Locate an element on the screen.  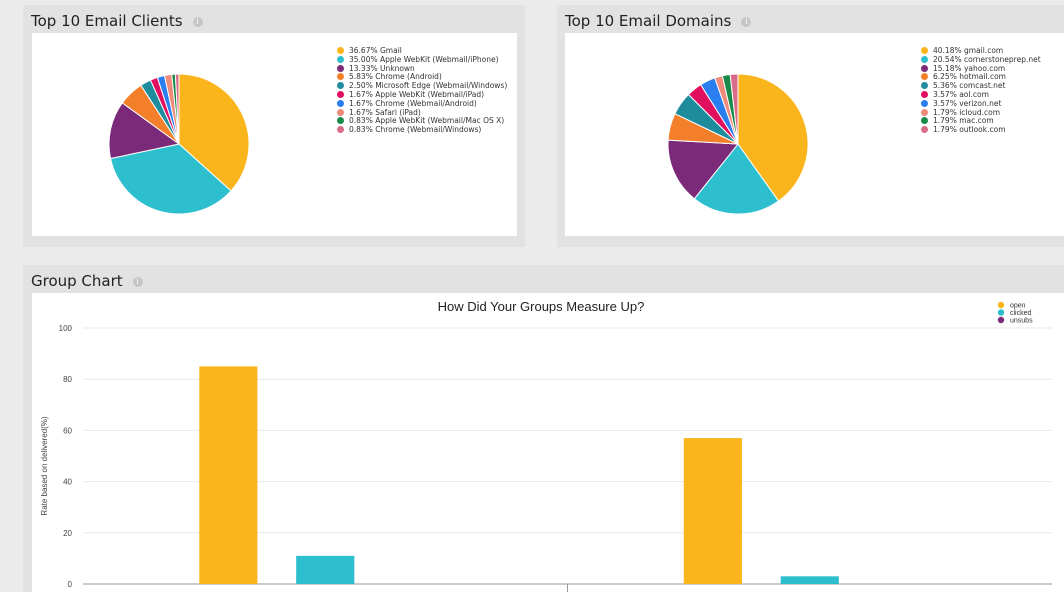
legend-label: clicked is located at coordinates (1021, 313).